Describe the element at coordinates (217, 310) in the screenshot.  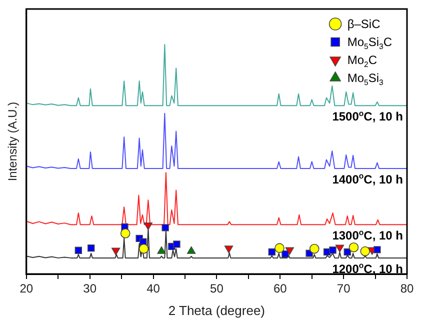
I see `x-axis-title: 2 Theta (degree)` at that location.